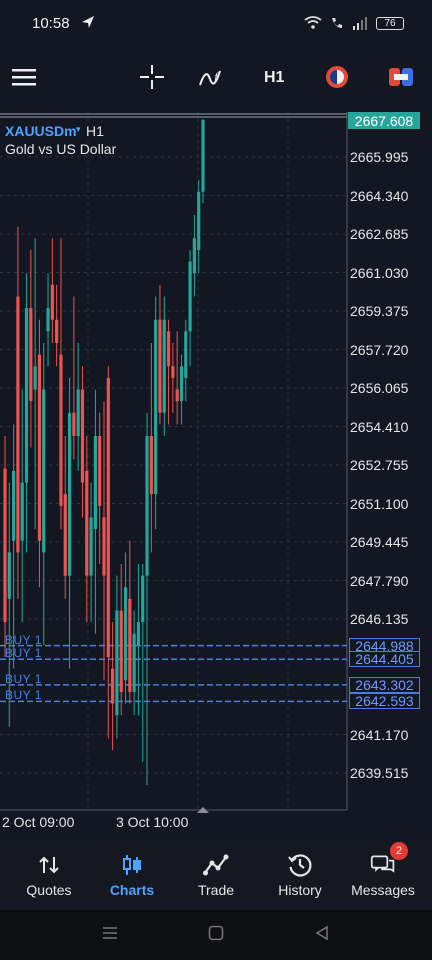  Describe the element at coordinates (203, 810) in the screenshot. I see `scroll-marker-icon` at that location.